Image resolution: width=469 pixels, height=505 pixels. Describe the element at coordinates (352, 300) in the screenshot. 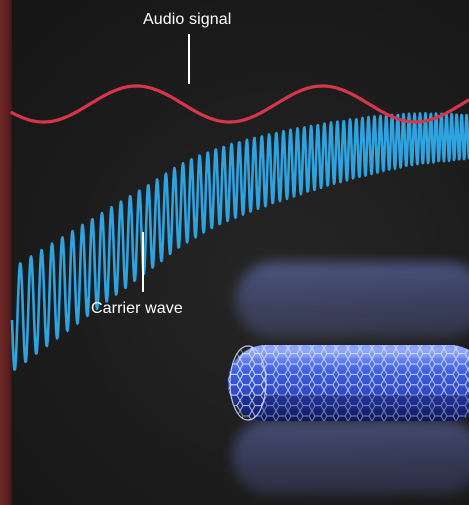

I see `nanotube-ghost-upper` at that location.